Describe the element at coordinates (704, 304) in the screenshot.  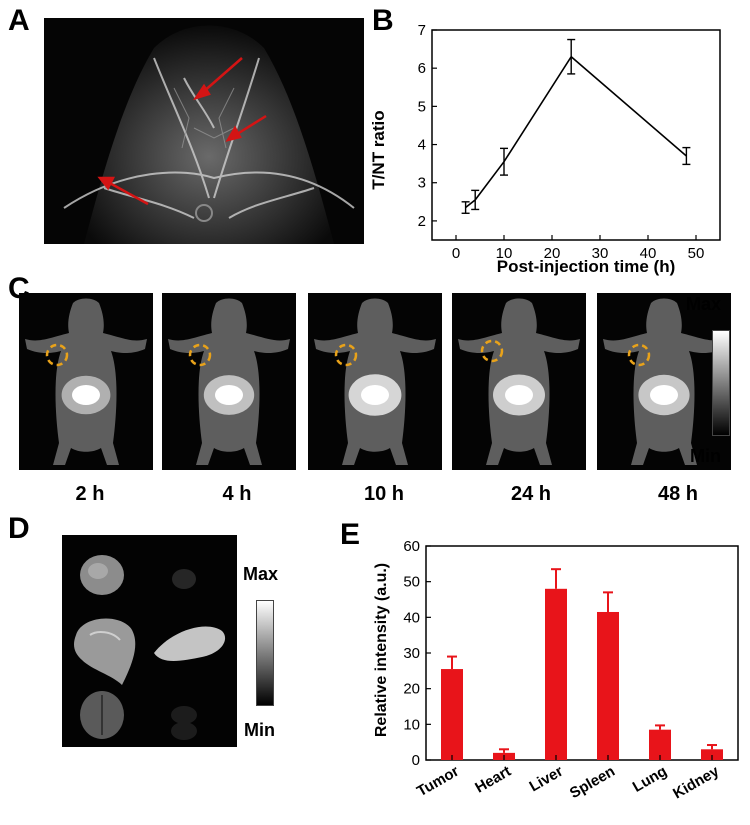
I see `scale-max-label-c: Max` at that location.